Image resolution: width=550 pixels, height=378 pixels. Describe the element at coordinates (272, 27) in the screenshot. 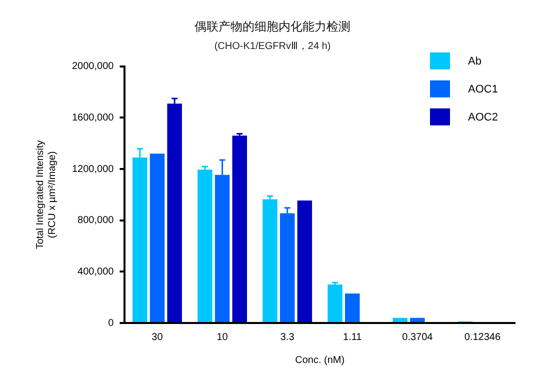

I see `chart-title: 偶联产物的细胞内化能力检测` at that location.